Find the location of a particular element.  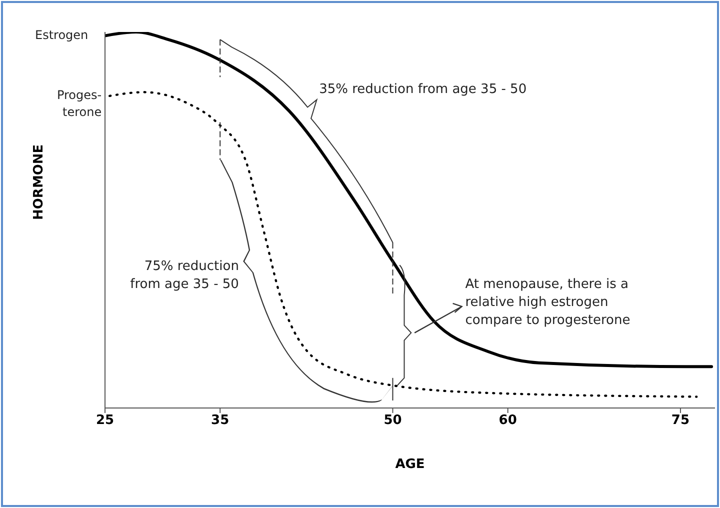

series-label: Estrogen is located at coordinates (62, 35).